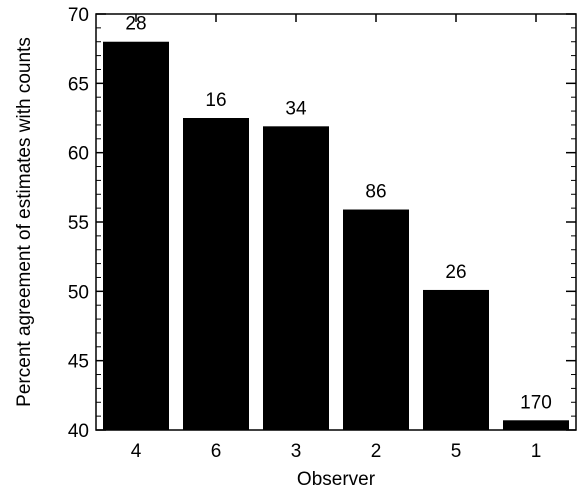 This screenshot has height=492, width=584. What do you see at coordinates (216, 451) in the screenshot?
I see `x-tick-label: 6` at bounding box center [216, 451].